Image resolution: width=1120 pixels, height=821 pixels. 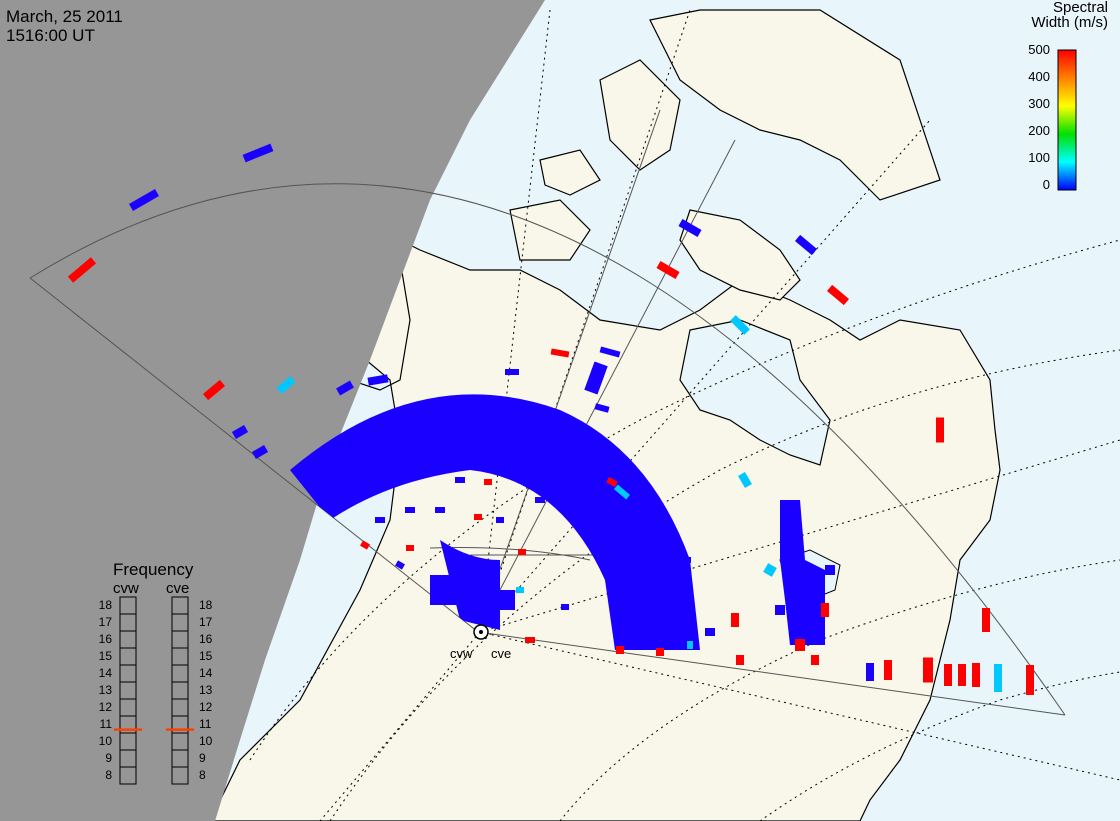 I want to click on colorbar-gradient, so click(x=1067, y=120).